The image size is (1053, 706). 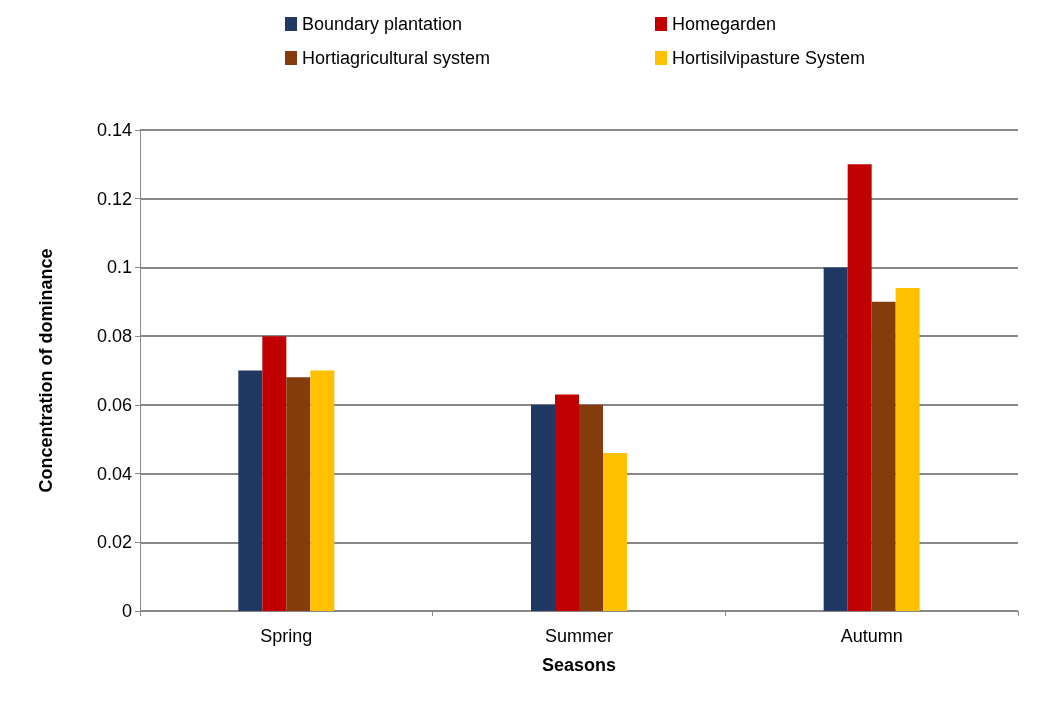 What do you see at coordinates (769, 58) in the screenshot?
I see `legend-label: Hortisilvipasture System` at bounding box center [769, 58].